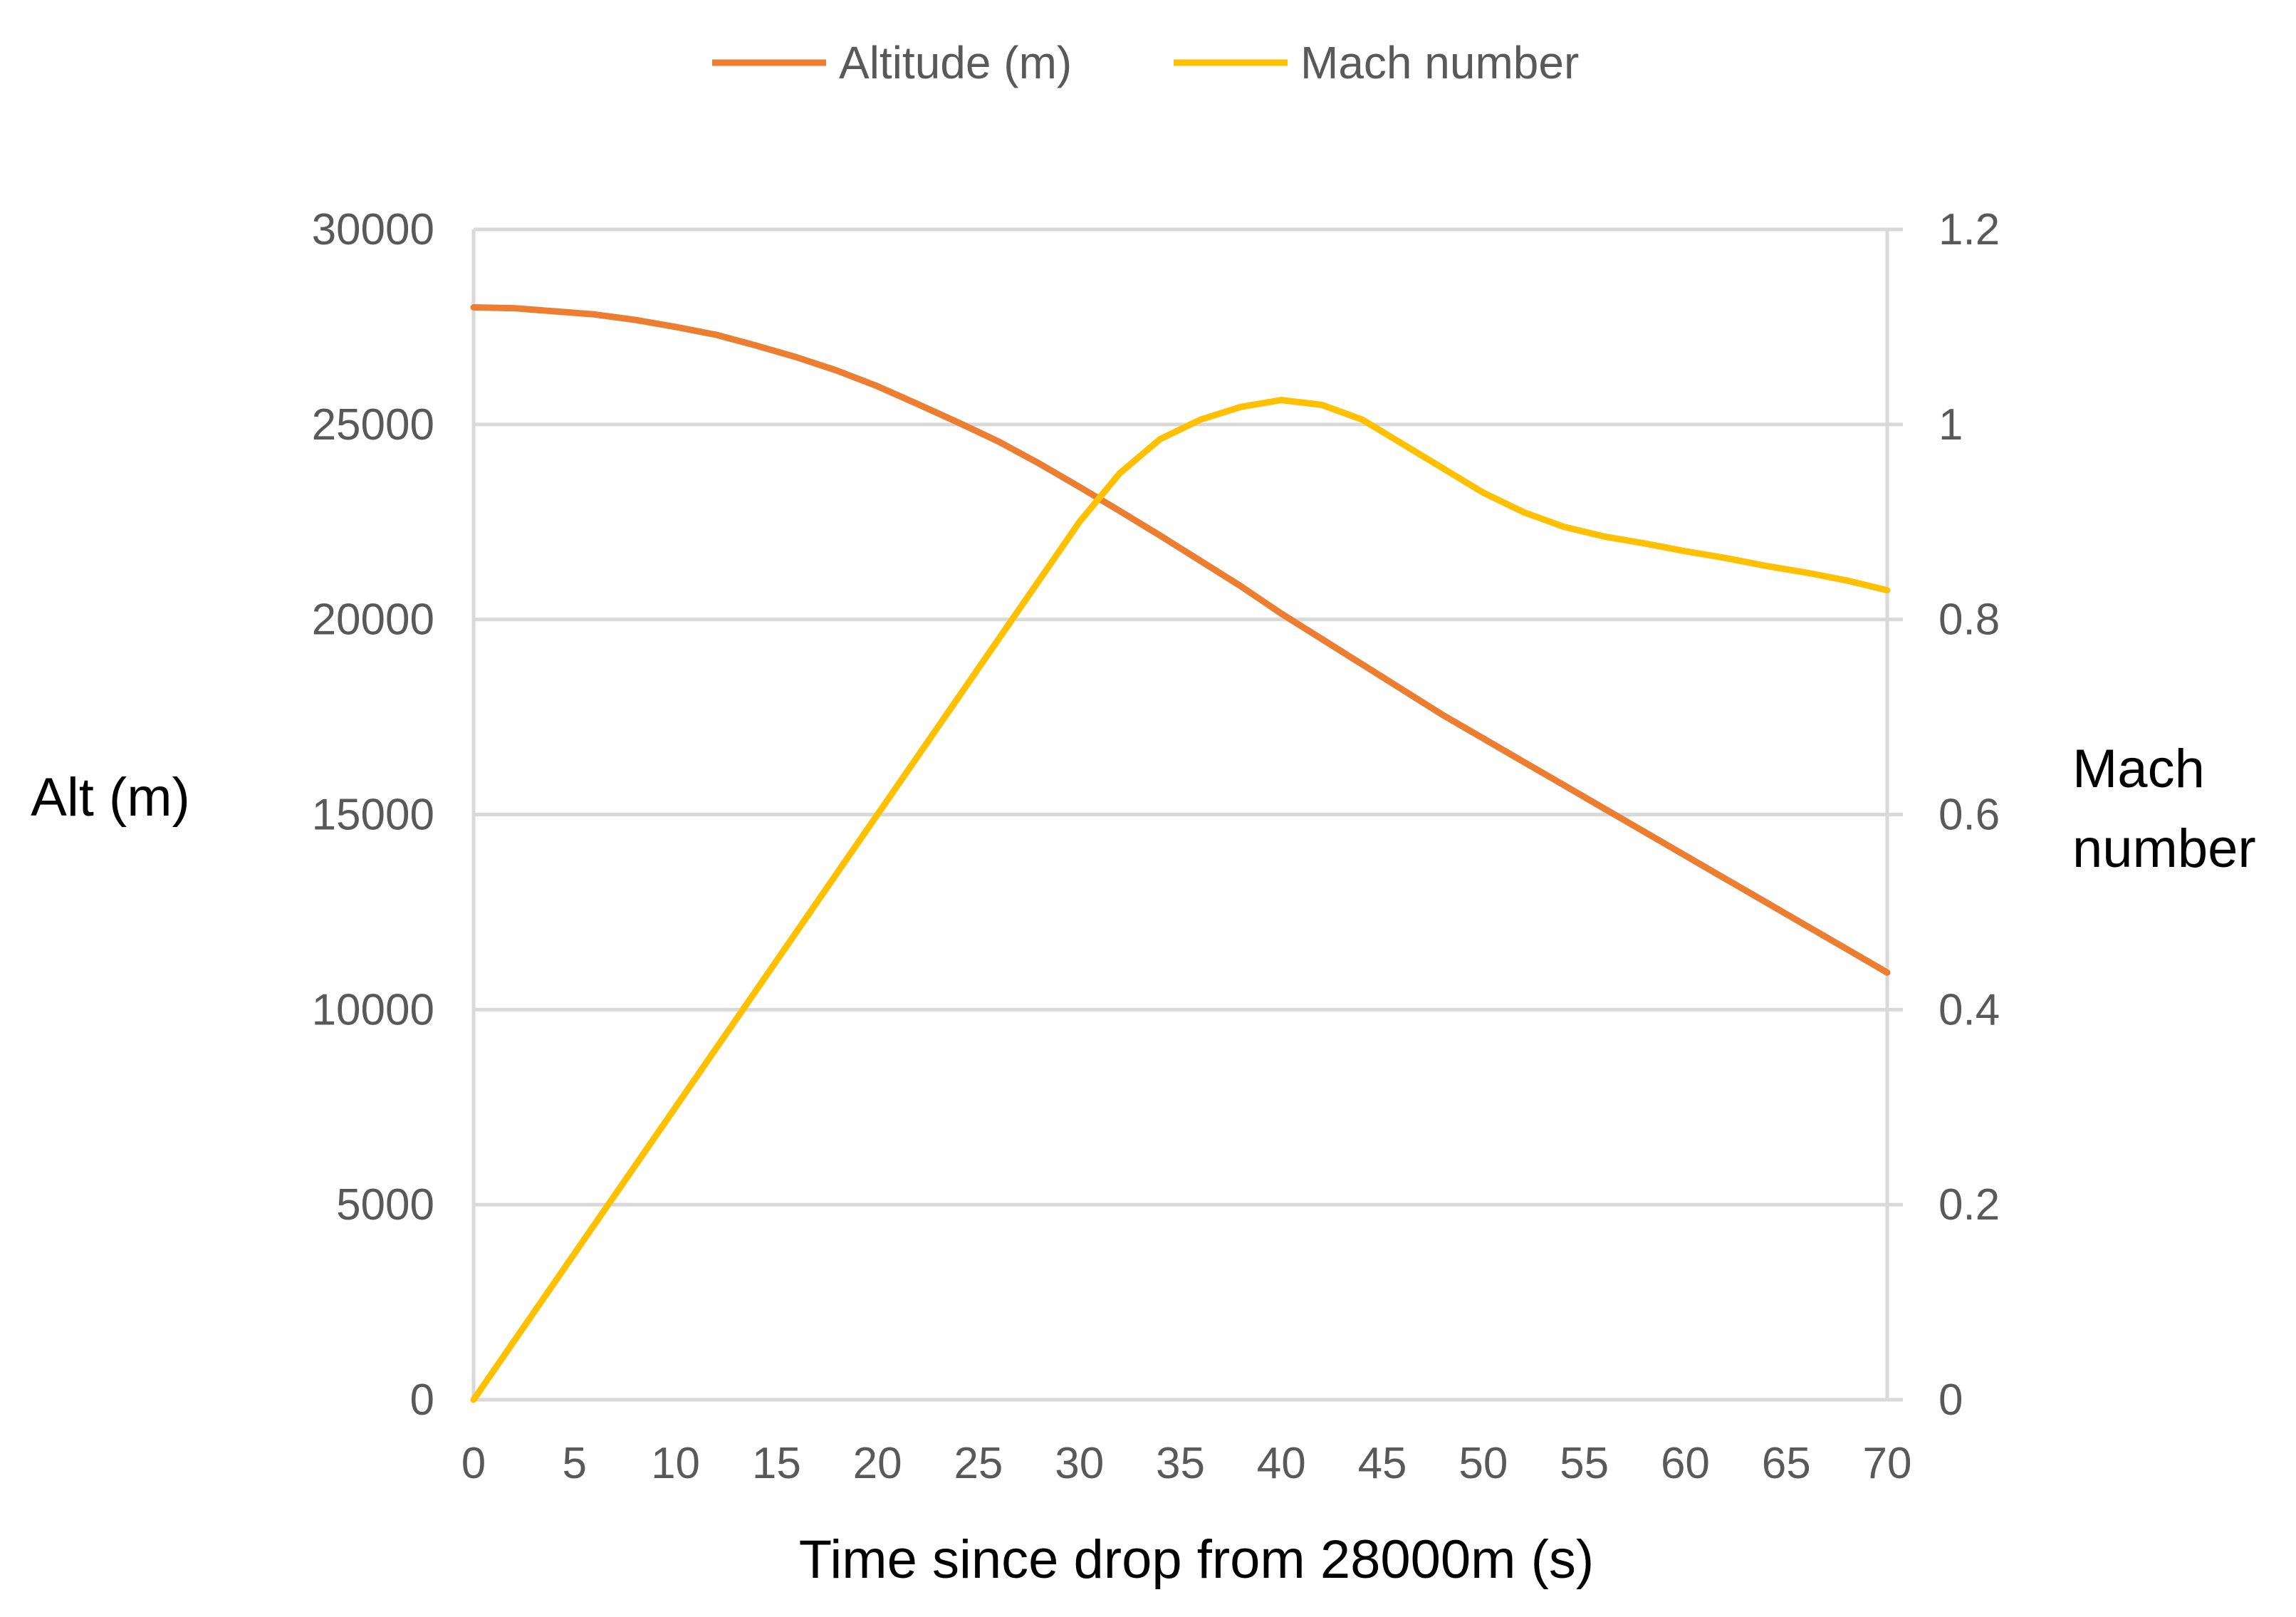 The image size is (2296, 1617). Describe the element at coordinates (1887, 1463) in the screenshot. I see `x-tick-label: 70` at that location.